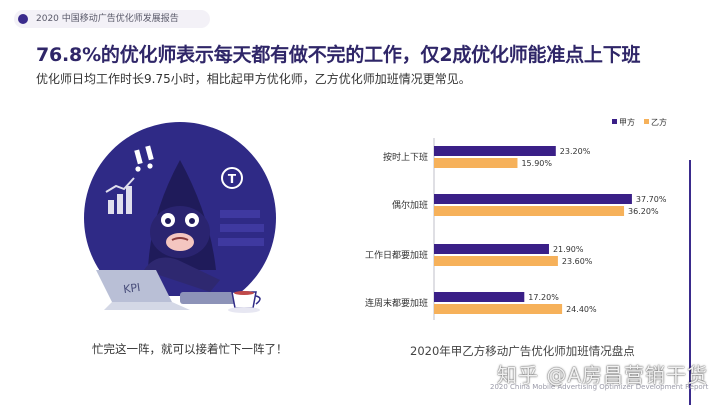 The height and width of the screenshot is (405, 720). What do you see at coordinates (603, 375) in the screenshot?
I see `watermark: 知乎 @A房昌营销干货` at bounding box center [603, 375].